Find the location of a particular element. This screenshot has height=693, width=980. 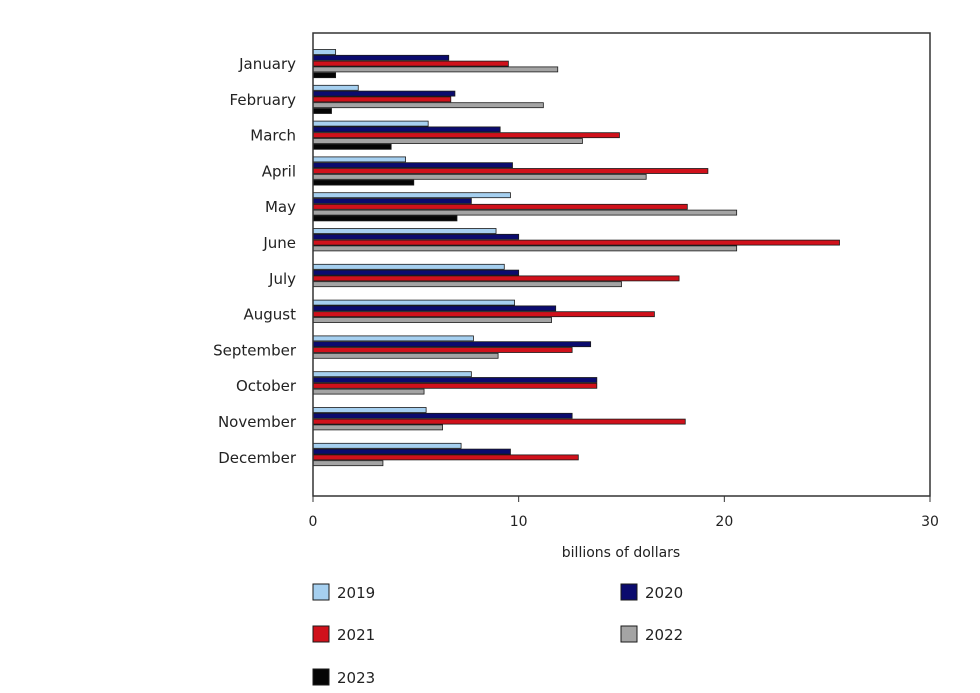

bar-june-2021 is located at coordinates (576, 242).